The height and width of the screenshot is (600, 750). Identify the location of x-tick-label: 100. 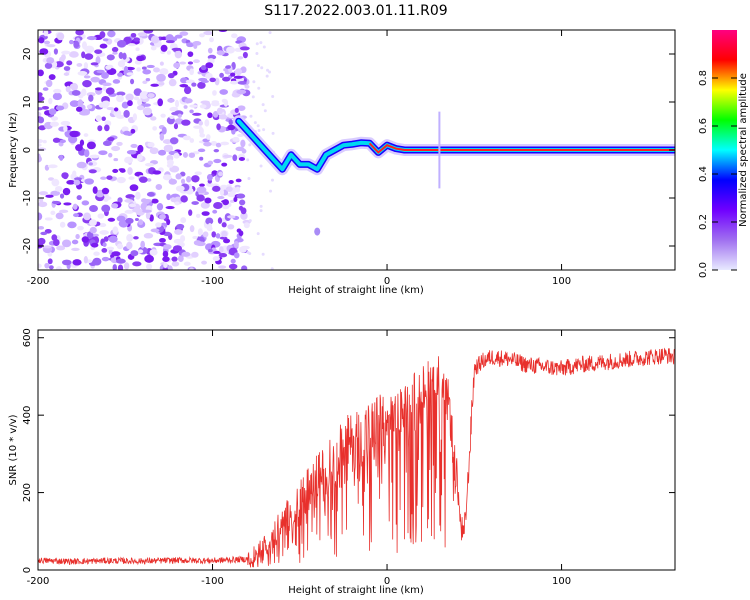
(561, 281).